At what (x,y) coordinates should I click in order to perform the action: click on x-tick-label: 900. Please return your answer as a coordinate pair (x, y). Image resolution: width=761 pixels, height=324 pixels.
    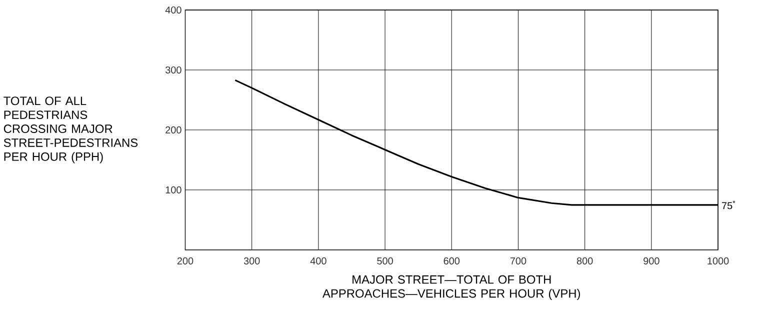
    Looking at the image, I should click on (652, 261).